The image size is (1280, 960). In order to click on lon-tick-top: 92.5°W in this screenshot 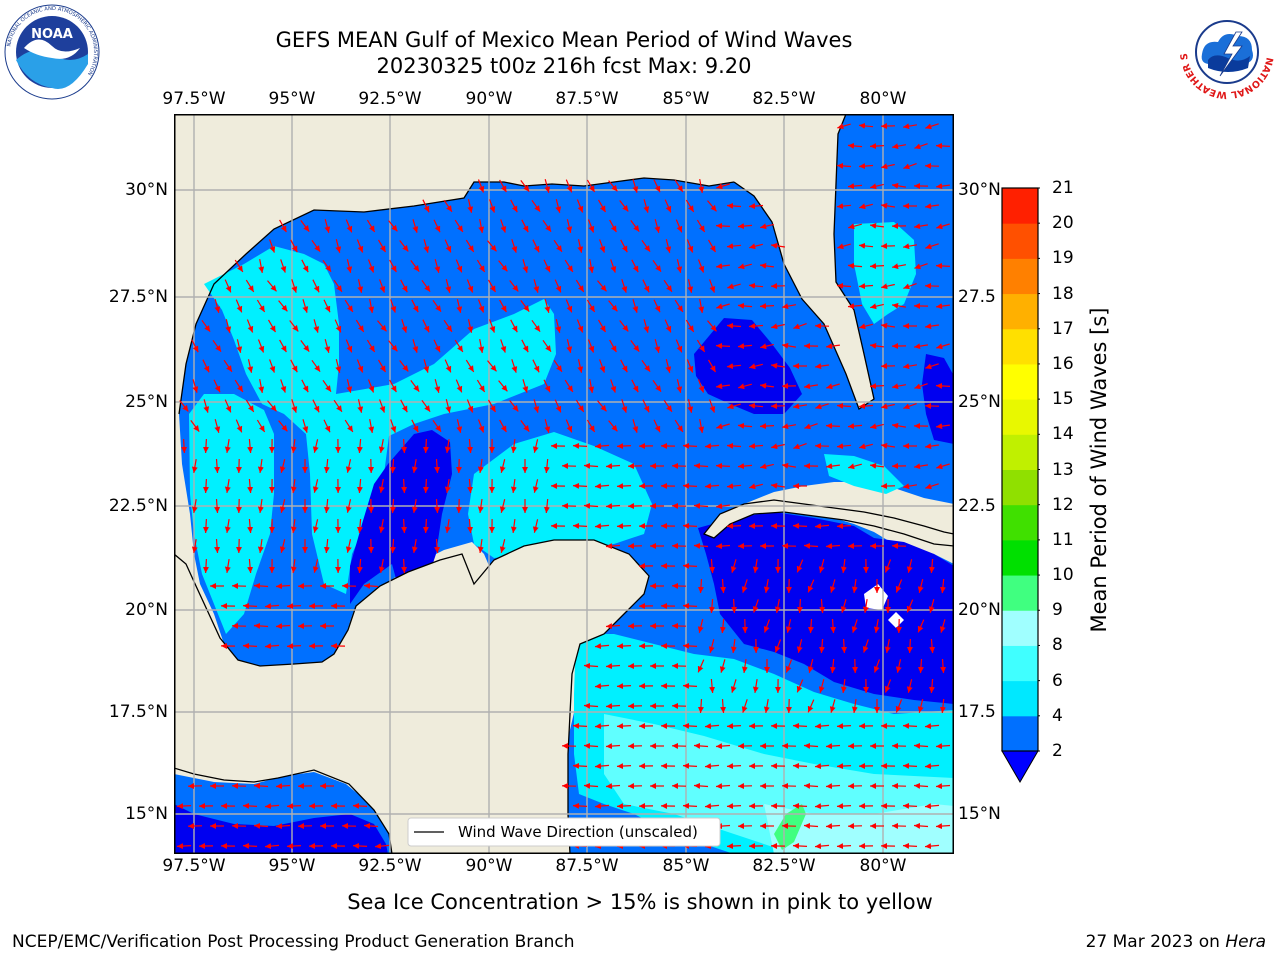, I will do `click(390, 99)`.